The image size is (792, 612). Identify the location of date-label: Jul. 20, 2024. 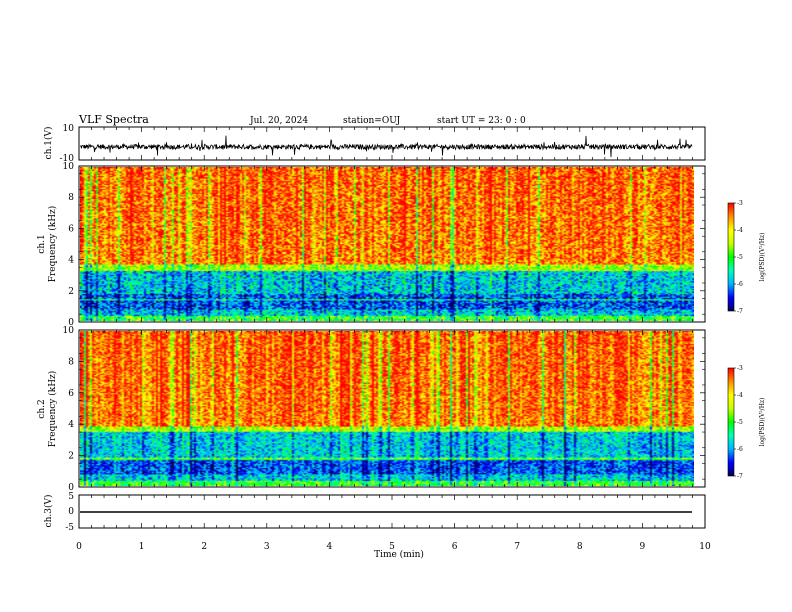
(278, 121).